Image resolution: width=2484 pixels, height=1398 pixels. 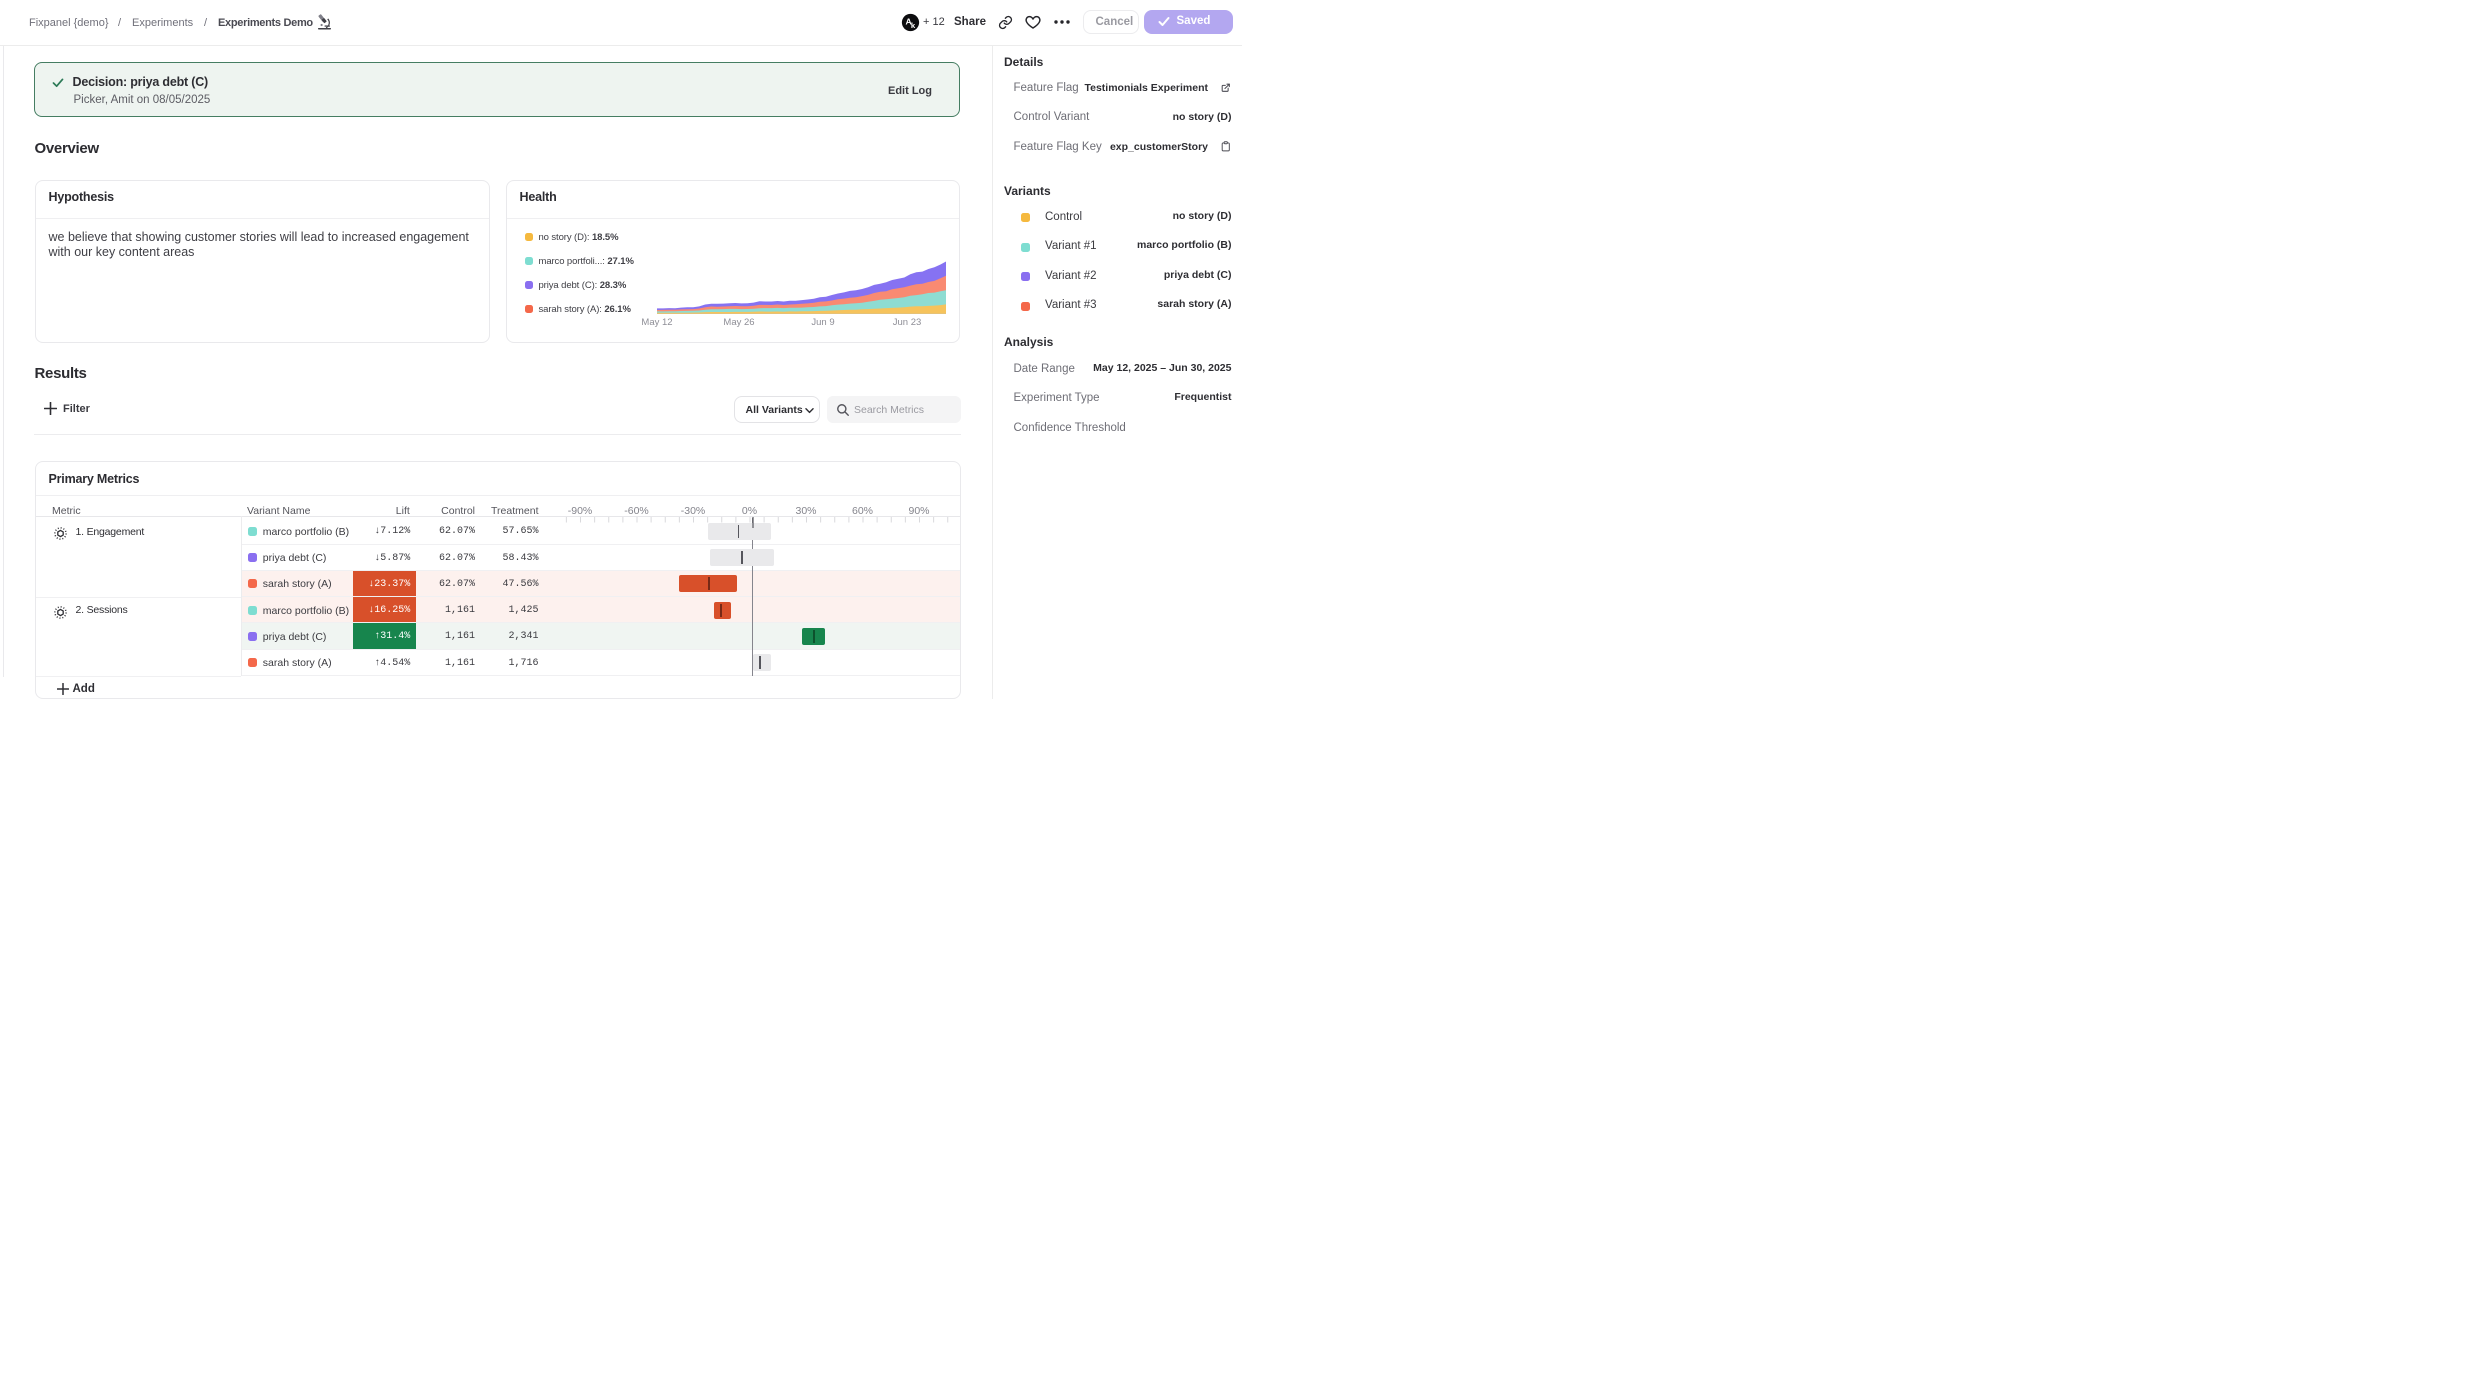 What do you see at coordinates (913, 25) in the screenshot?
I see `svg-text: k` at bounding box center [913, 25].